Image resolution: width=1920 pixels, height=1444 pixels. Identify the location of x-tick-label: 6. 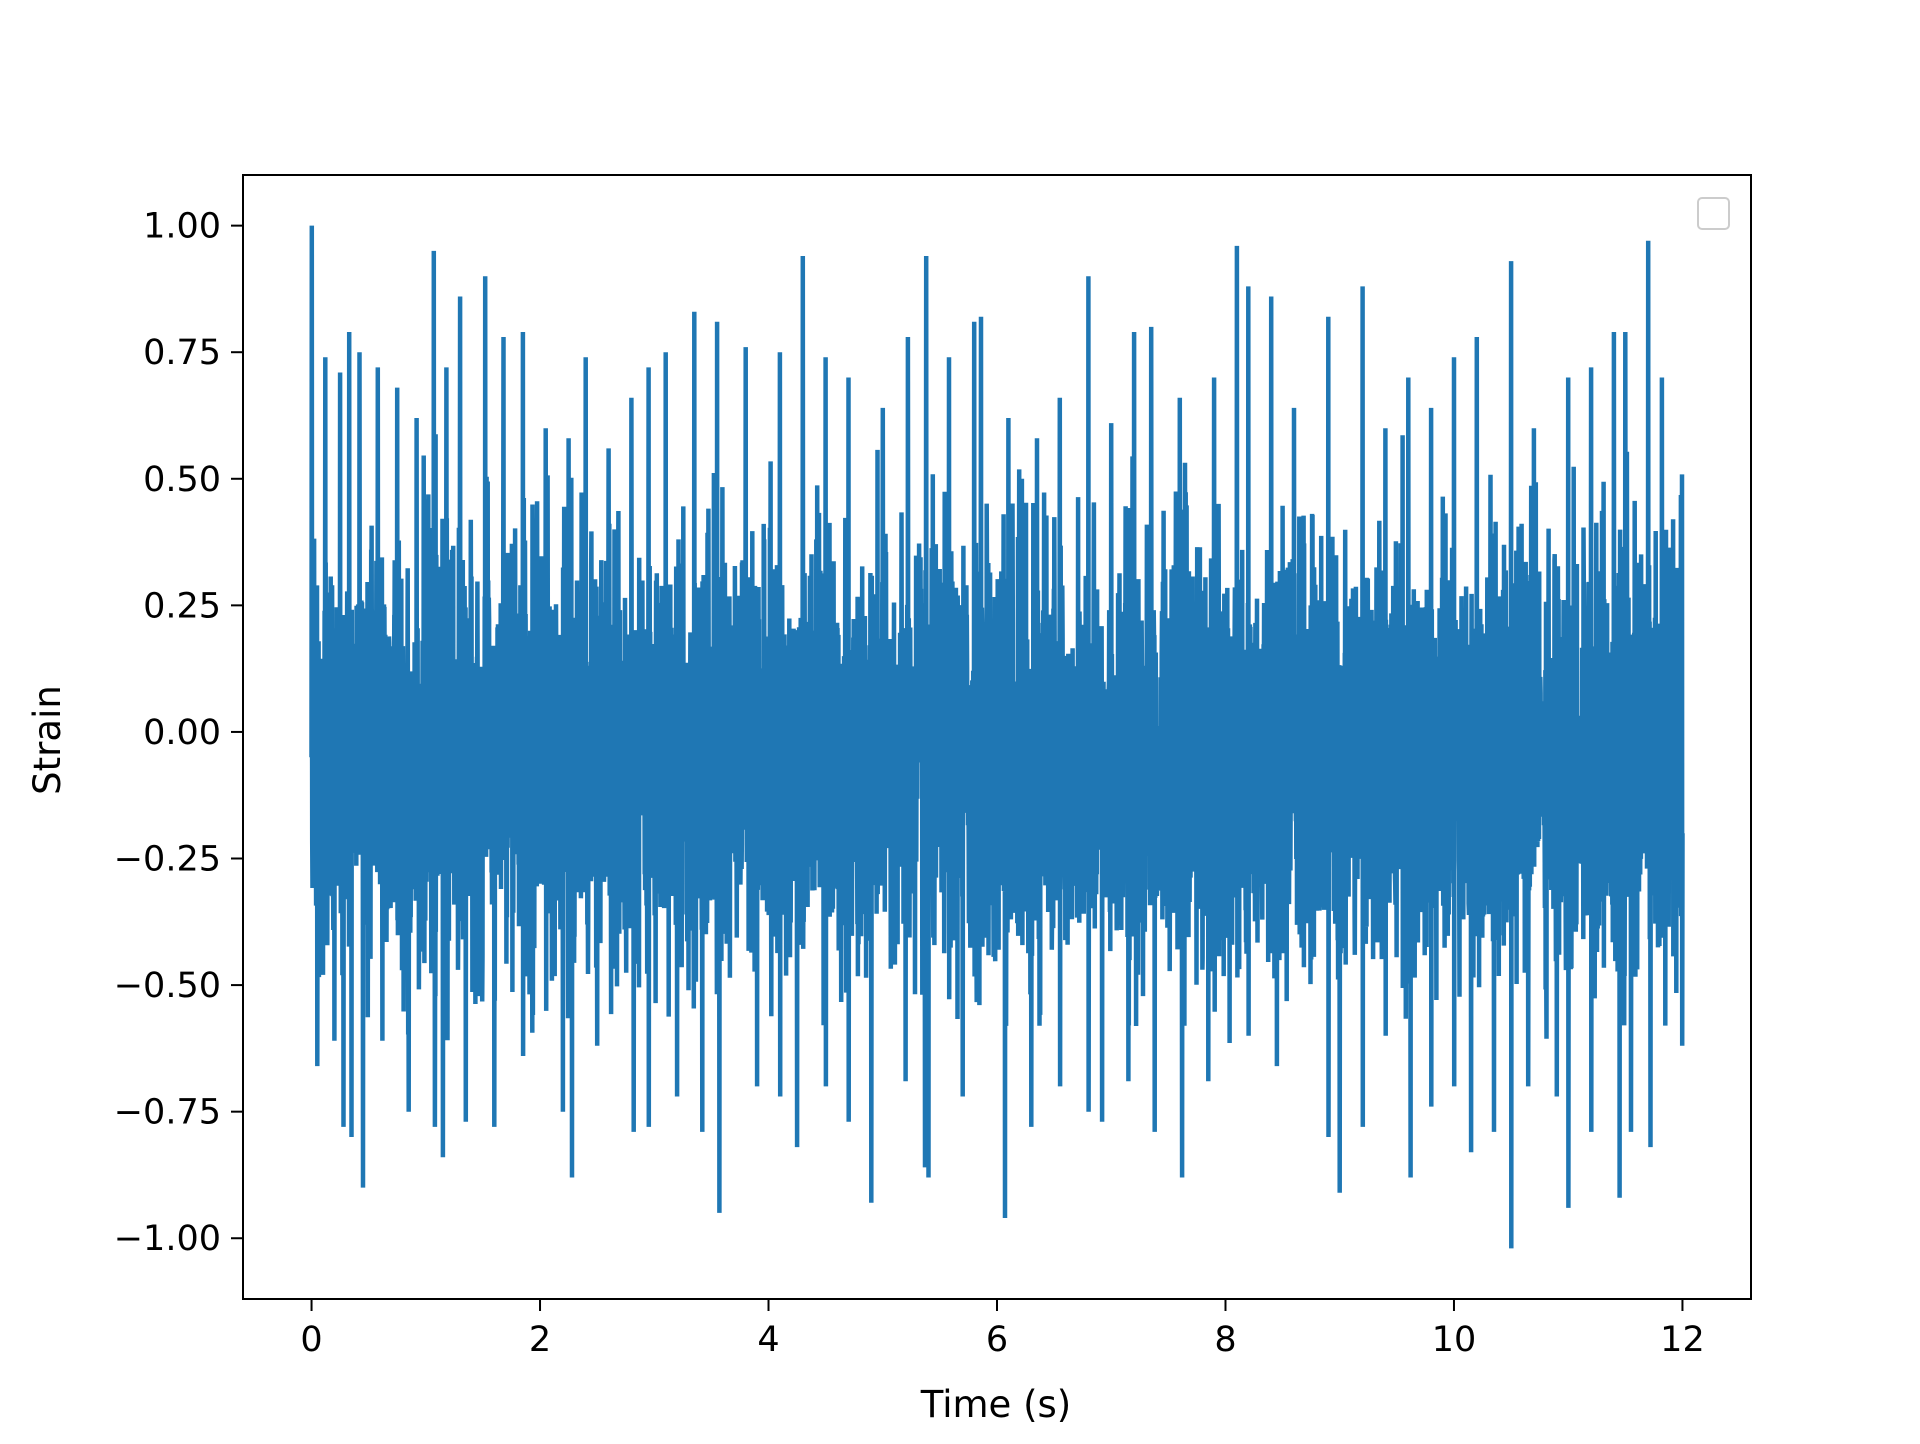
(997, 1340).